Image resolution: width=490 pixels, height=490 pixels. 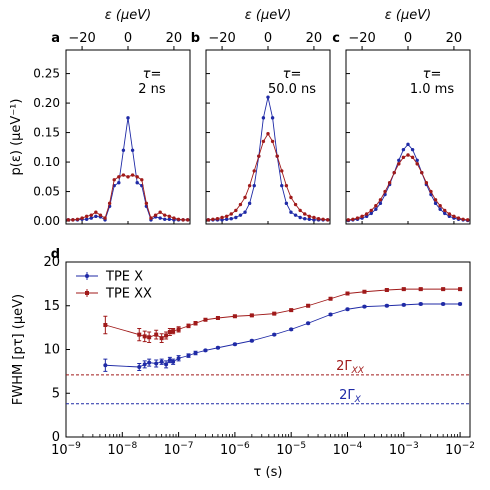 What do you see at coordinates (81, 38) in the screenshot?
I see `panel-a-xtick-label: −20` at bounding box center [81, 38].